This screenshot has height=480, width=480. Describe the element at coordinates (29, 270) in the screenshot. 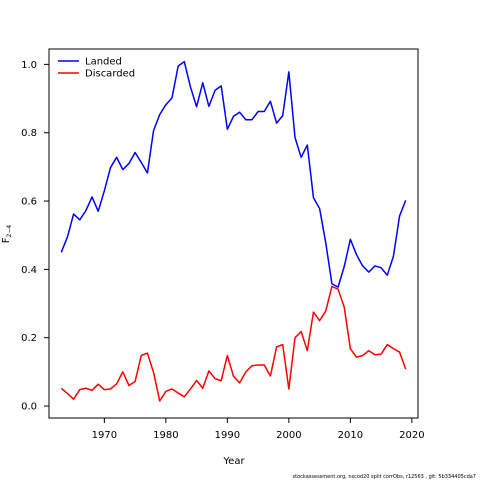

I see `y-tick-label: 0.4` at that location.